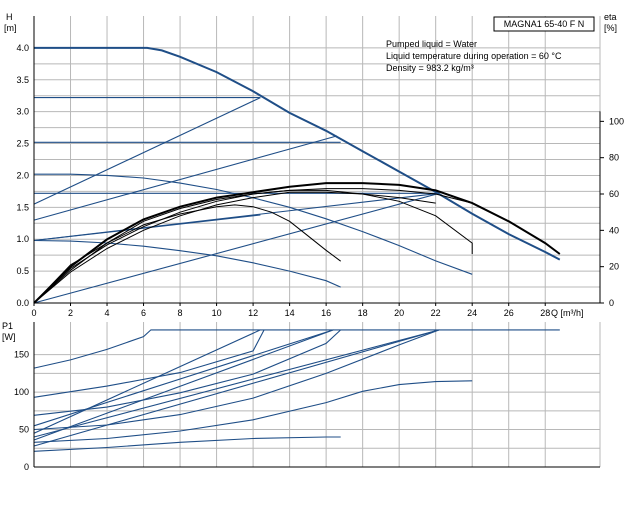 Image resolution: width=640 pixels, height=514 pixels. Describe the element at coordinates (22, 239) in the screenshot. I see `y-left-tick-label: 1.0` at that location.